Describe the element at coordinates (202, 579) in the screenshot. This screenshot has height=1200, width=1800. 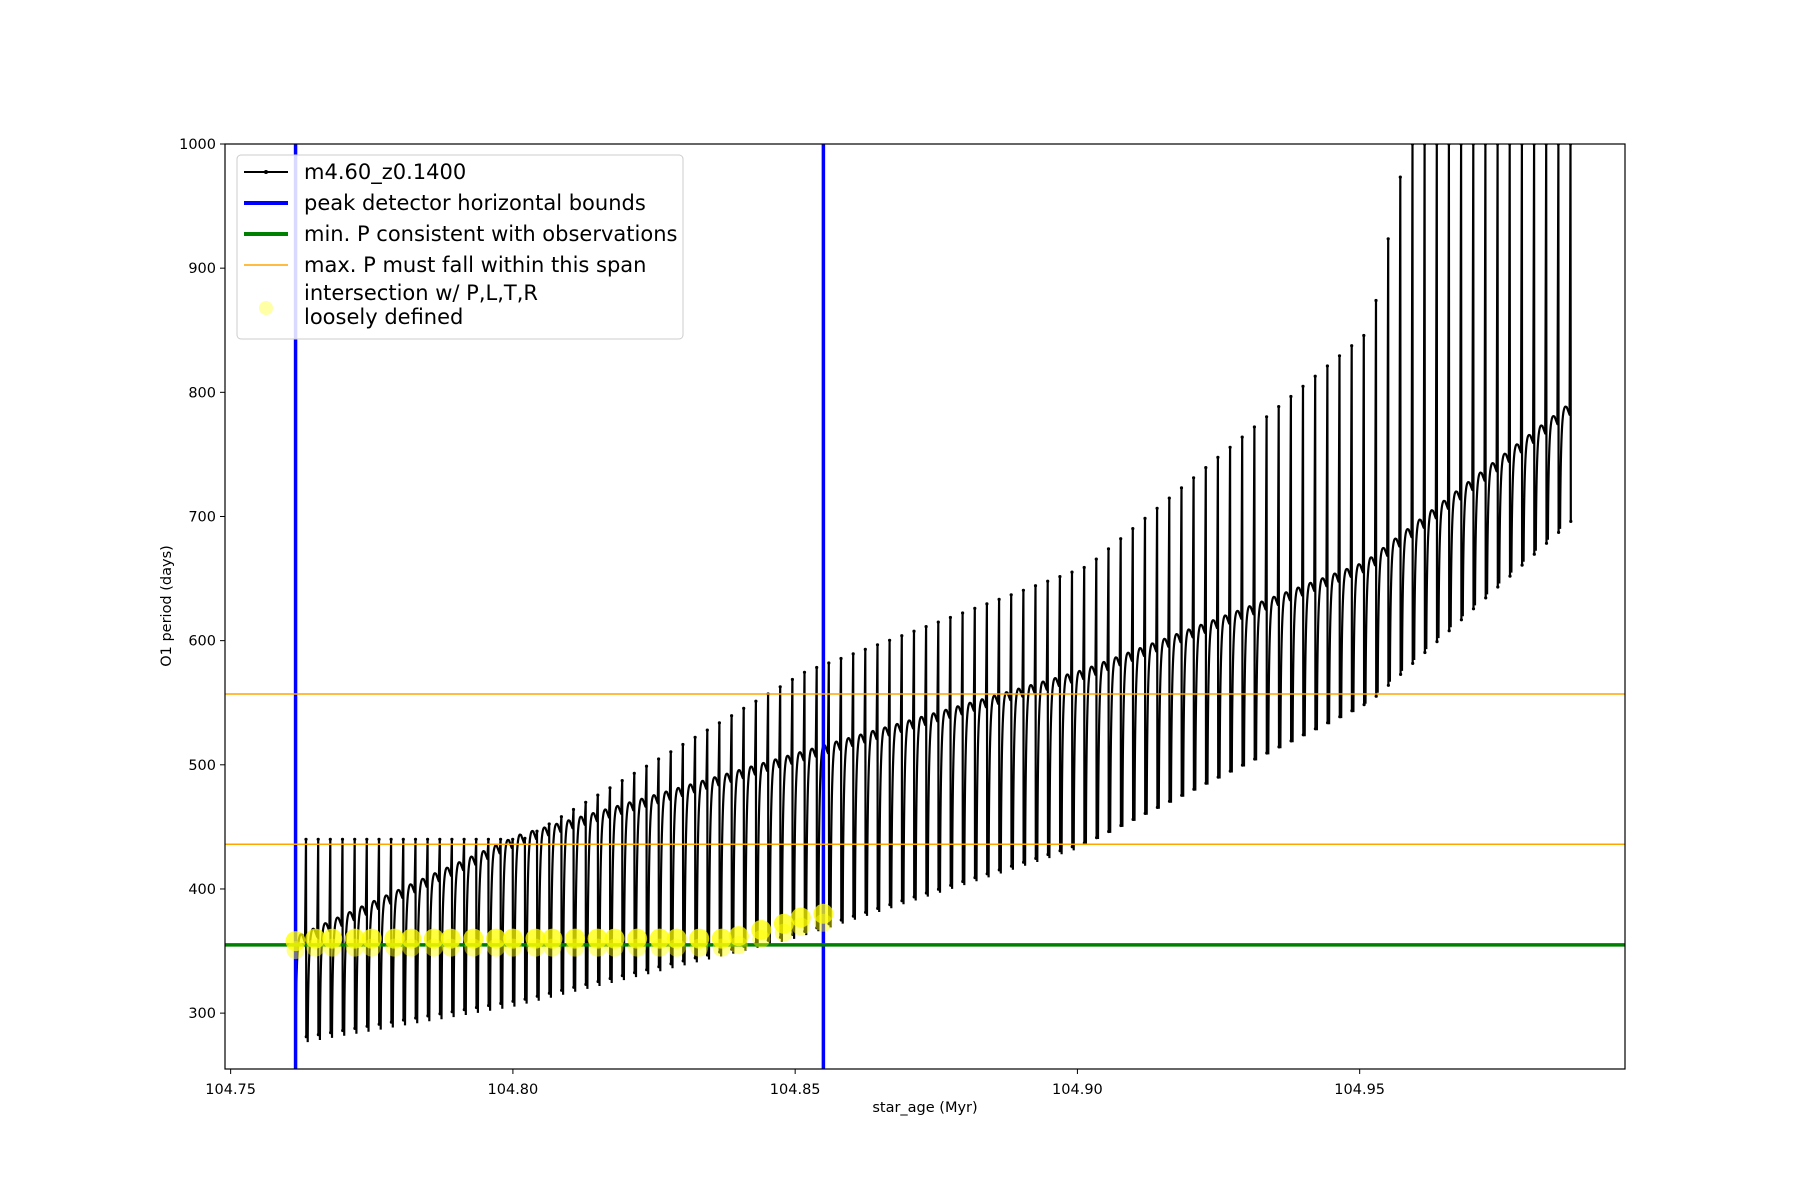
I see `y-axis: 300 400 500 600 700 800 900 1000` at that location.